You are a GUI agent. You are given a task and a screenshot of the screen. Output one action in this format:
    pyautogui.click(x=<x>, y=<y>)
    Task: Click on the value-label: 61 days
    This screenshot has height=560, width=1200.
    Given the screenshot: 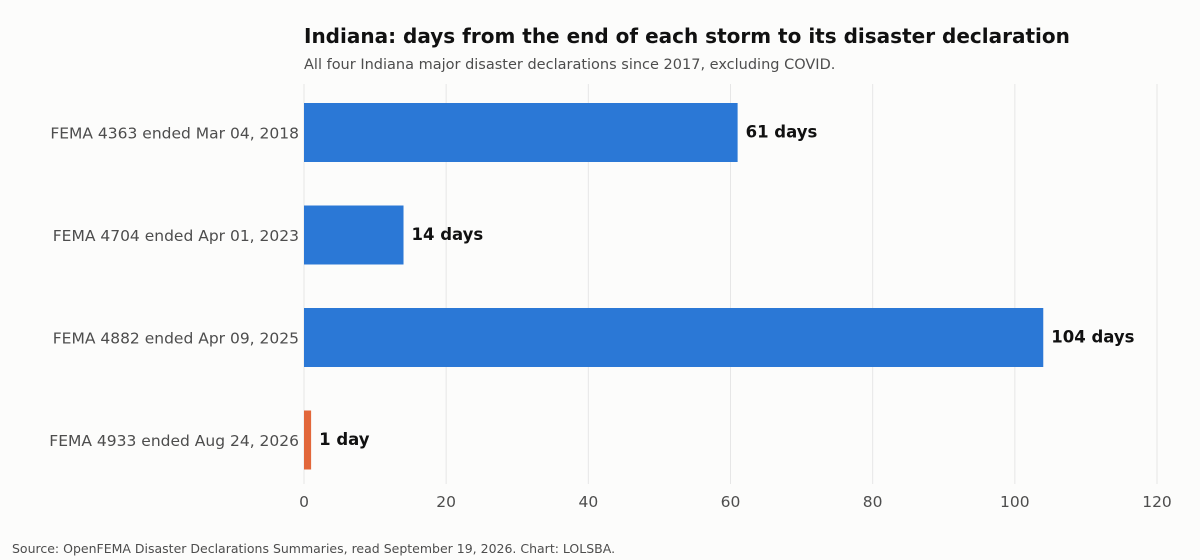 What is the action you would take?
    pyautogui.click(x=782, y=132)
    